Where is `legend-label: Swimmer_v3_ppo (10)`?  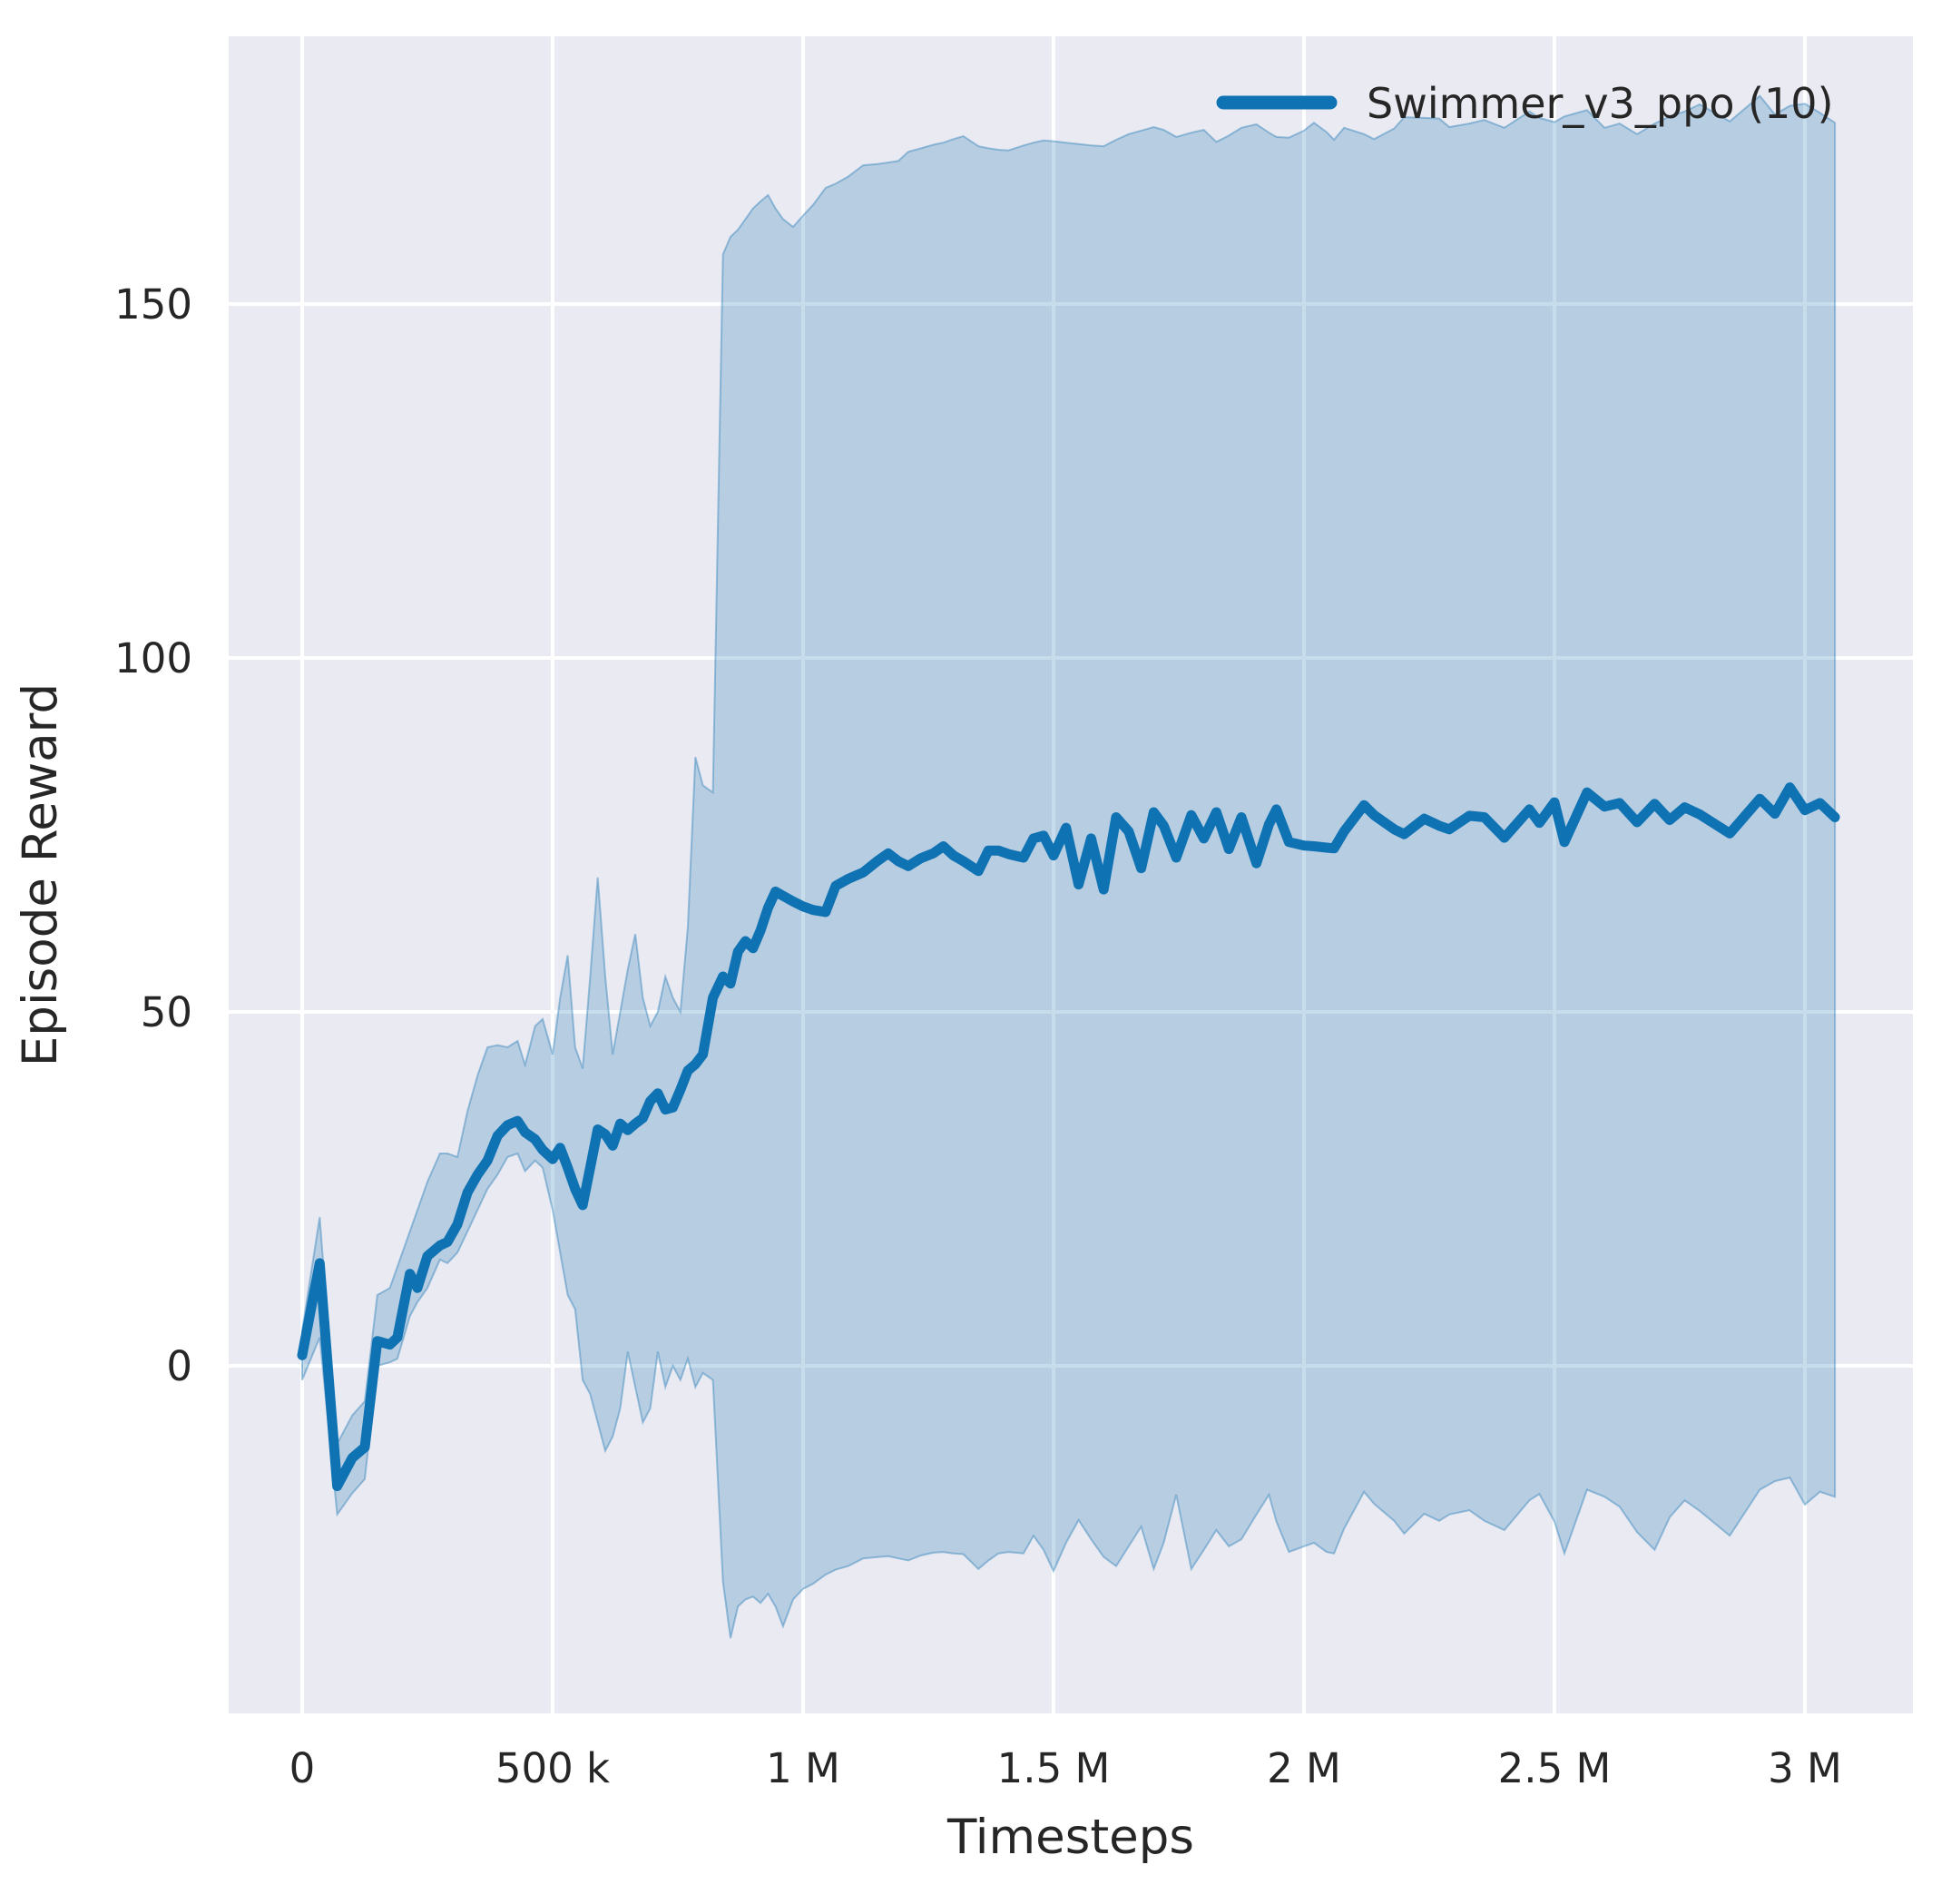 legend-label: Swimmer_v3_ppo (10) is located at coordinates (1601, 103).